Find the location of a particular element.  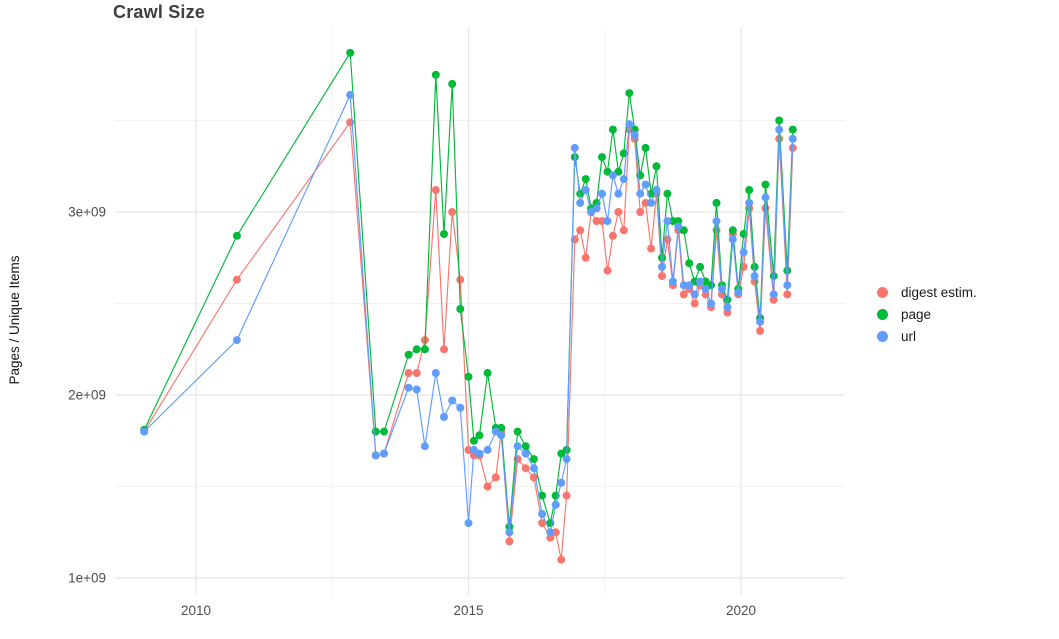

y-tick-label: 3e+09 is located at coordinates (87, 212).